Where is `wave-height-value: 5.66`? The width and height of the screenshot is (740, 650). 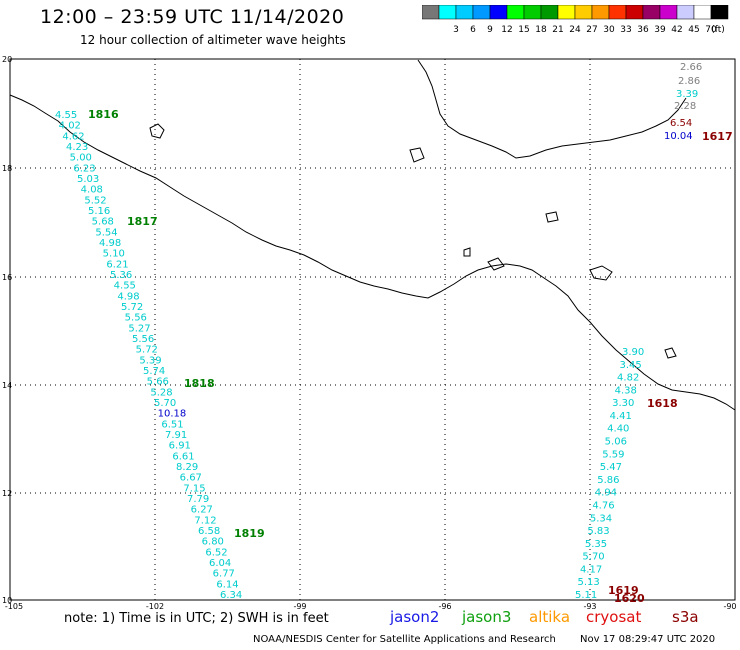 wave-height-value: 5.66 is located at coordinates (158, 382).